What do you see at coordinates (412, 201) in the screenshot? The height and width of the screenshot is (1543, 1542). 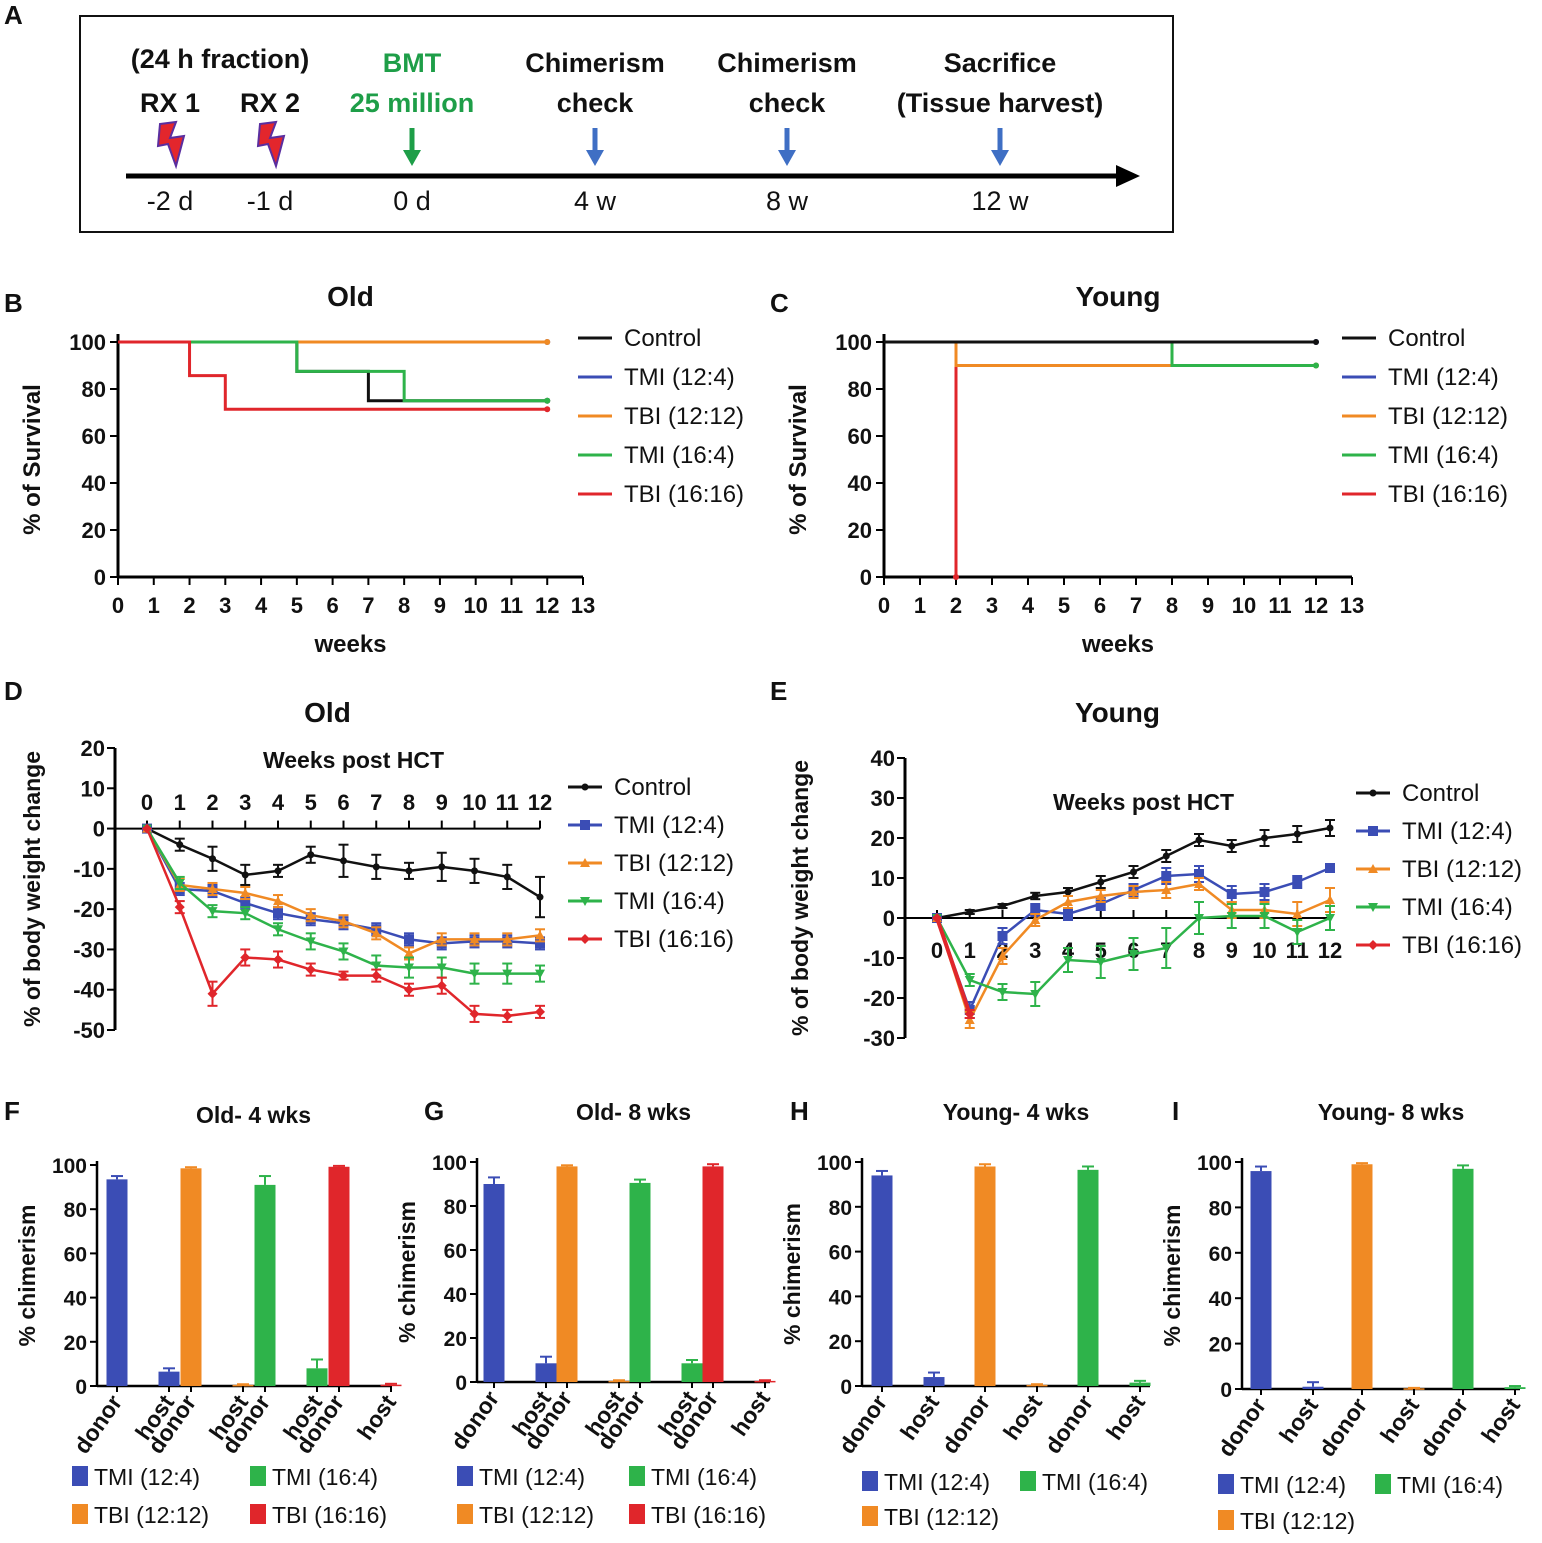 I see `timeline-tick-label: 0 d` at bounding box center [412, 201].